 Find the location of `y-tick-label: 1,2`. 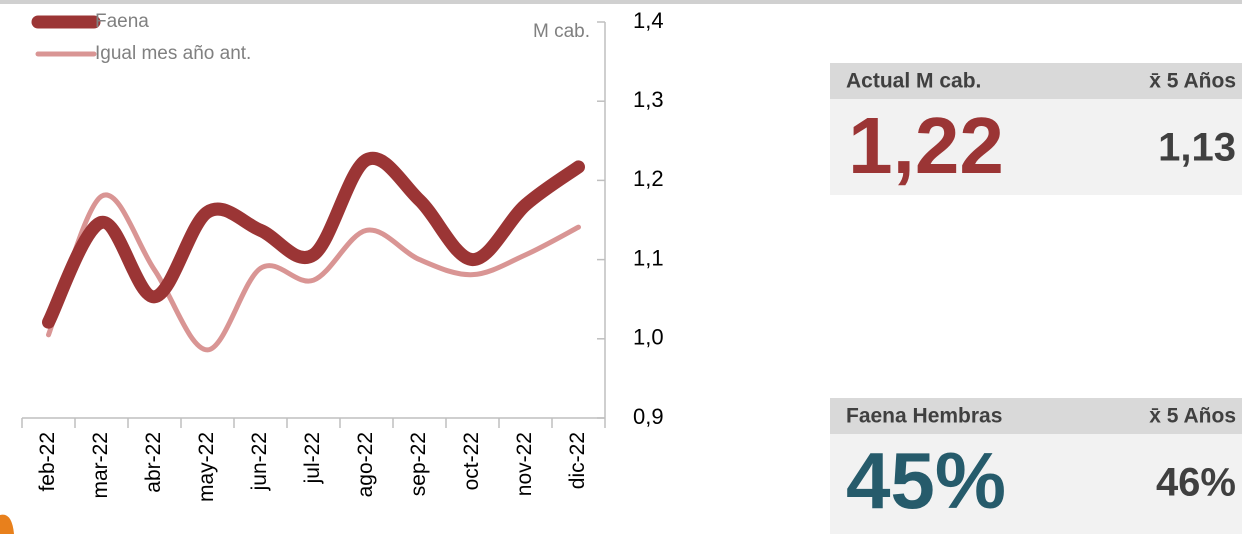

y-tick-label: 1,2 is located at coordinates (648, 178).